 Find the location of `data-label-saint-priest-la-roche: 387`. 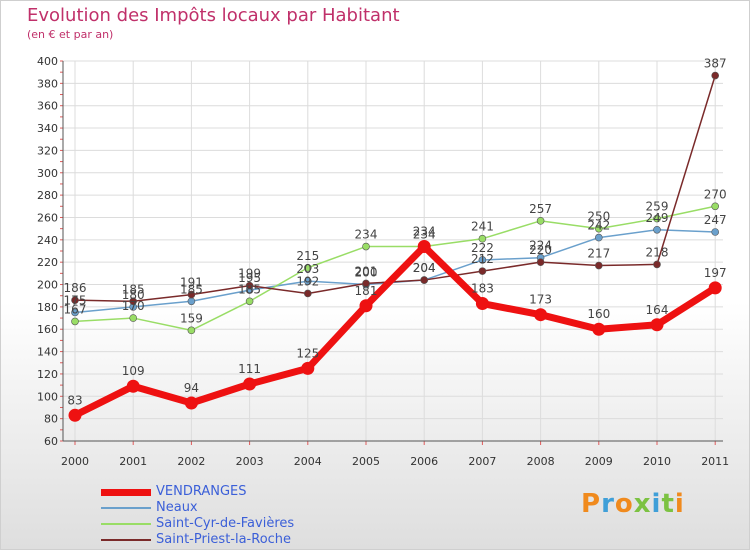

data-label-saint-priest-la-roche: 387 is located at coordinates (715, 64).